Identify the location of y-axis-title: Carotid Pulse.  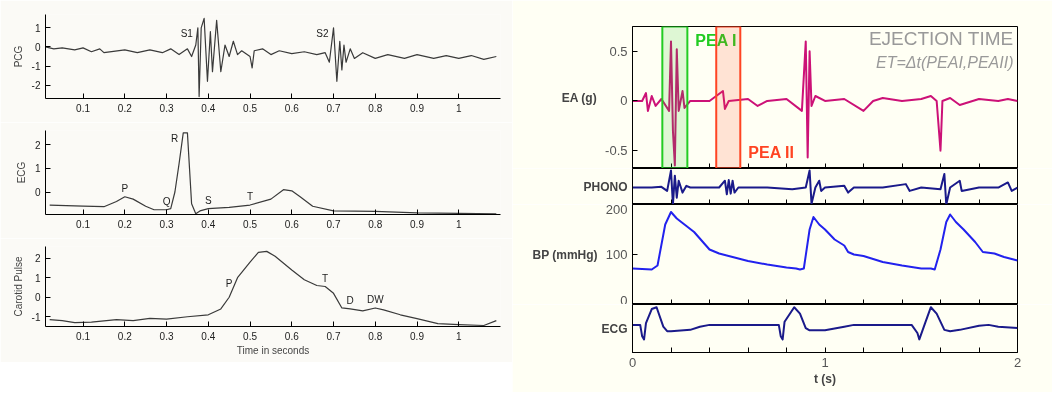
(18, 286).